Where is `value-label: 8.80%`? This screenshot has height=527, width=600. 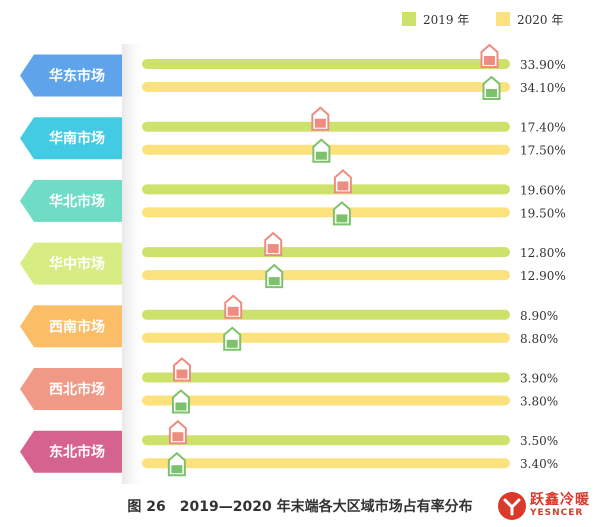
value-label: 8.80% is located at coordinates (539, 339).